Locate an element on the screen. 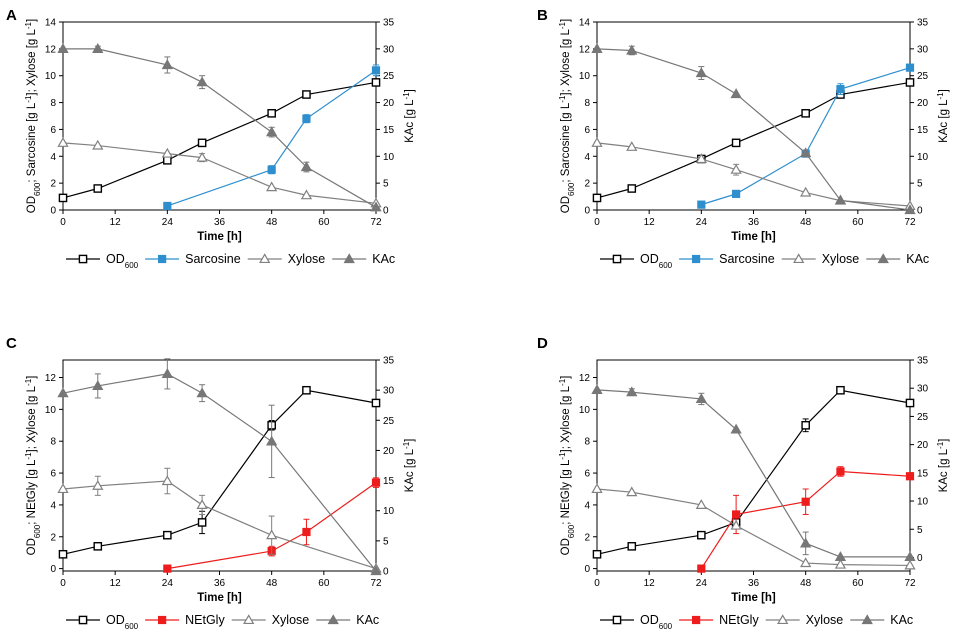  legend-label-part: 600 is located at coordinates (666, 265).